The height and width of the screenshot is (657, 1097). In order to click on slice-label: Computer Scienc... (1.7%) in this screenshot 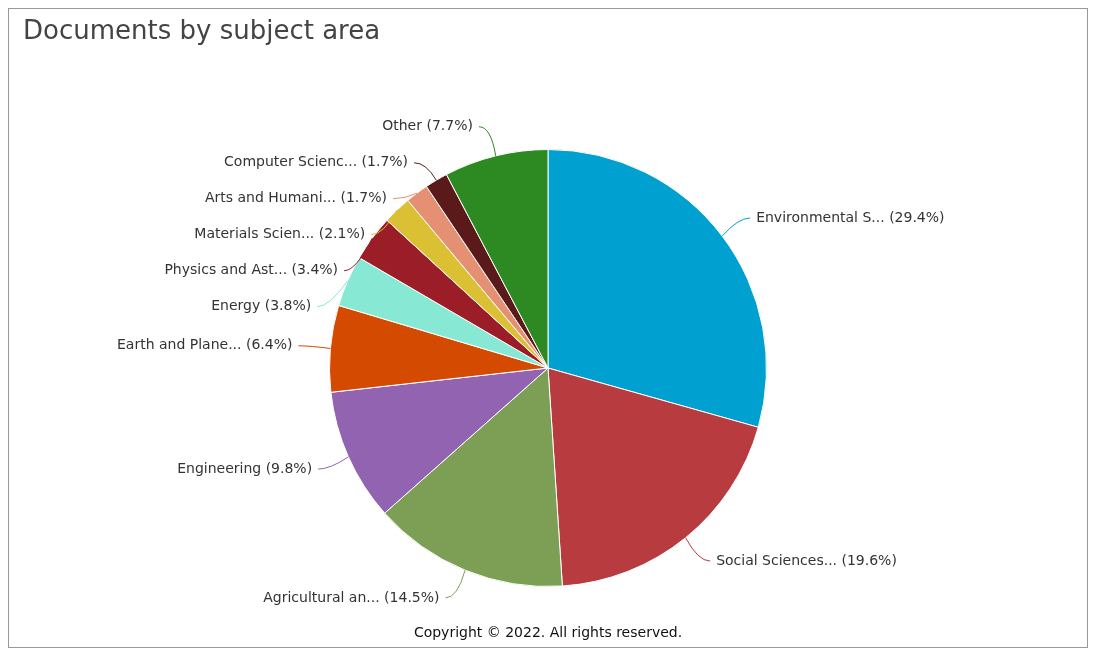, I will do `click(316, 161)`.